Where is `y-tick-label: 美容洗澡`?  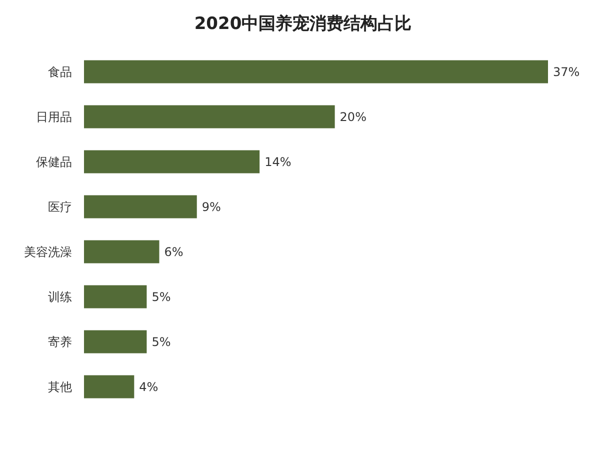
y-tick-label: 美容洗澡 is located at coordinates (48, 251).